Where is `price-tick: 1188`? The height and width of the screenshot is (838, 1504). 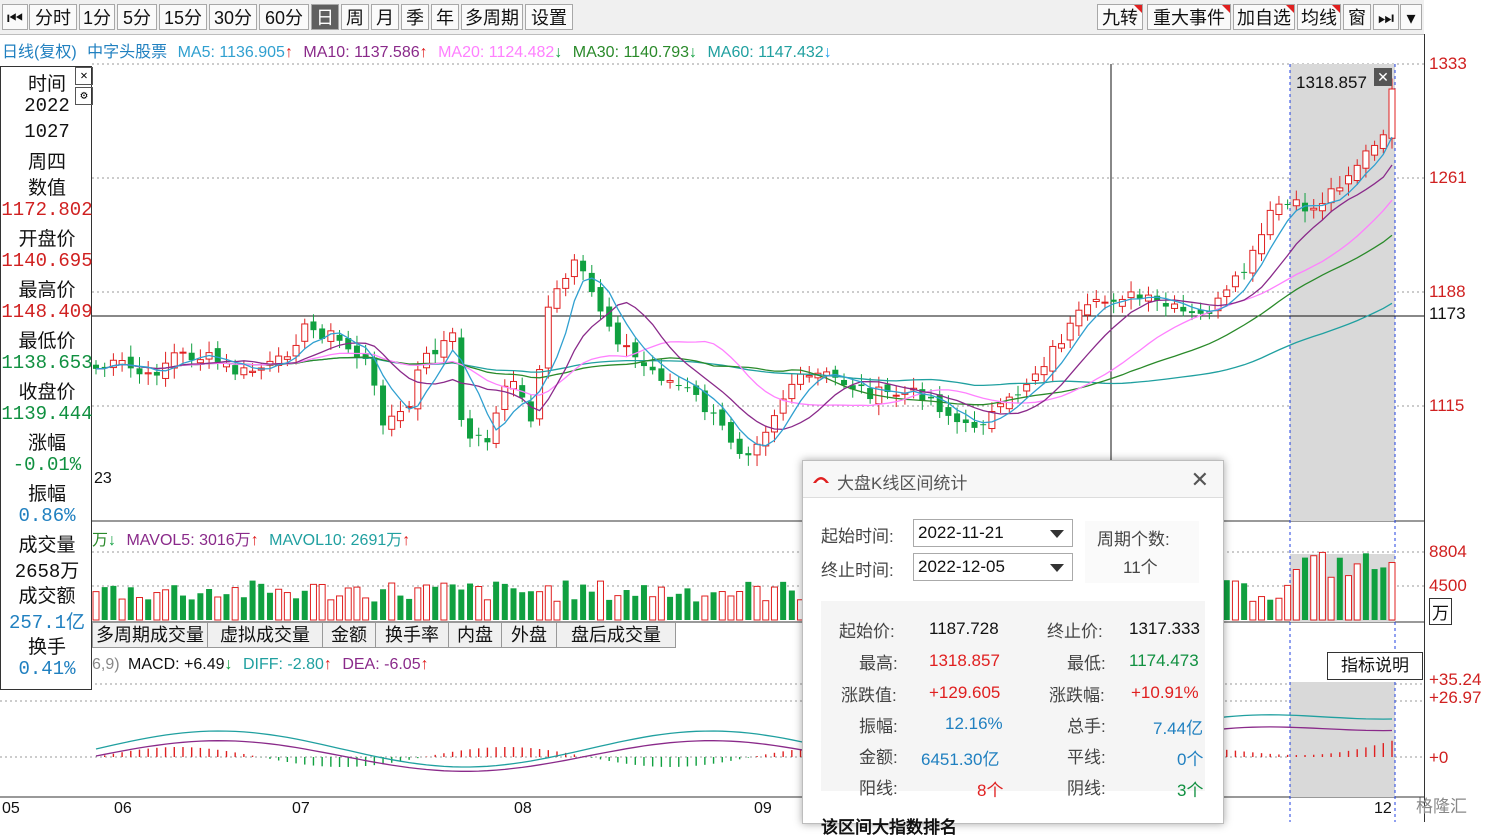
price-tick: 1188 is located at coordinates (1447, 291).